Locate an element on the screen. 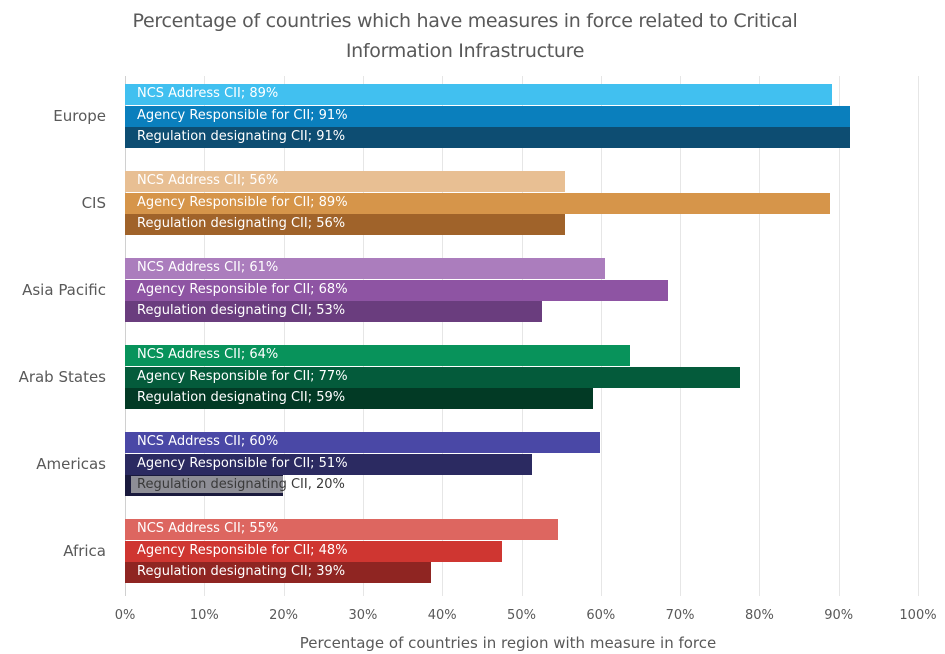 This screenshot has width=945, height=654. bar: NCS Address CII; 61% is located at coordinates (365, 268).